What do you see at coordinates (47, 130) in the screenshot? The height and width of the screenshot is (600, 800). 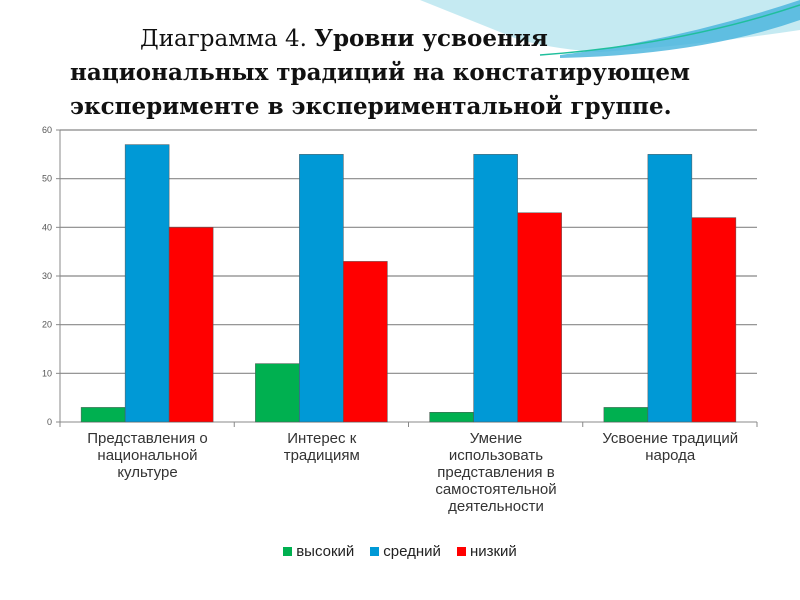 I see `y-tick-label: 60` at bounding box center [47, 130].